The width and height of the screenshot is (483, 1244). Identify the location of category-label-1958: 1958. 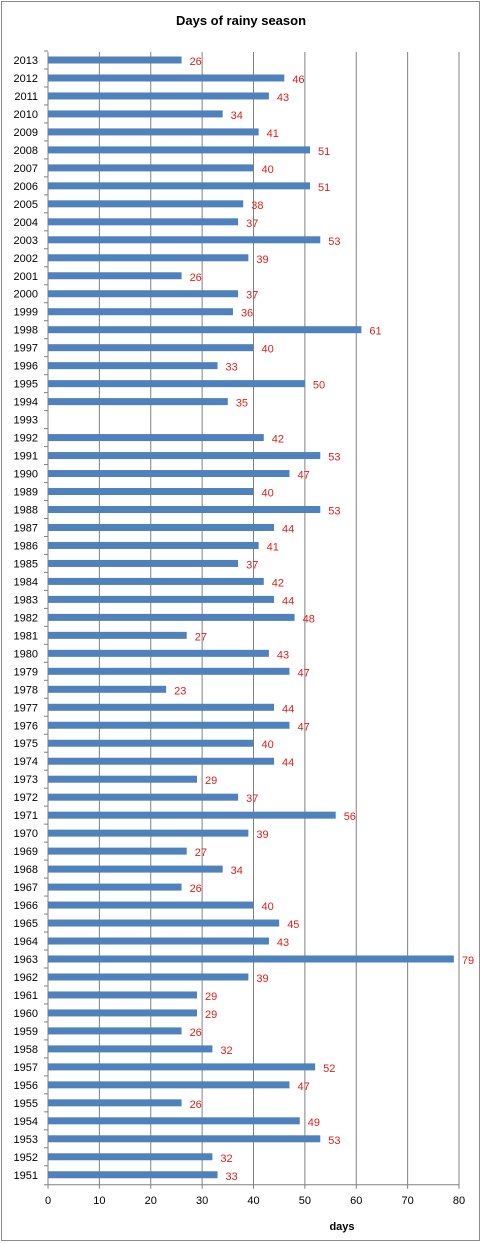
(26, 1050).